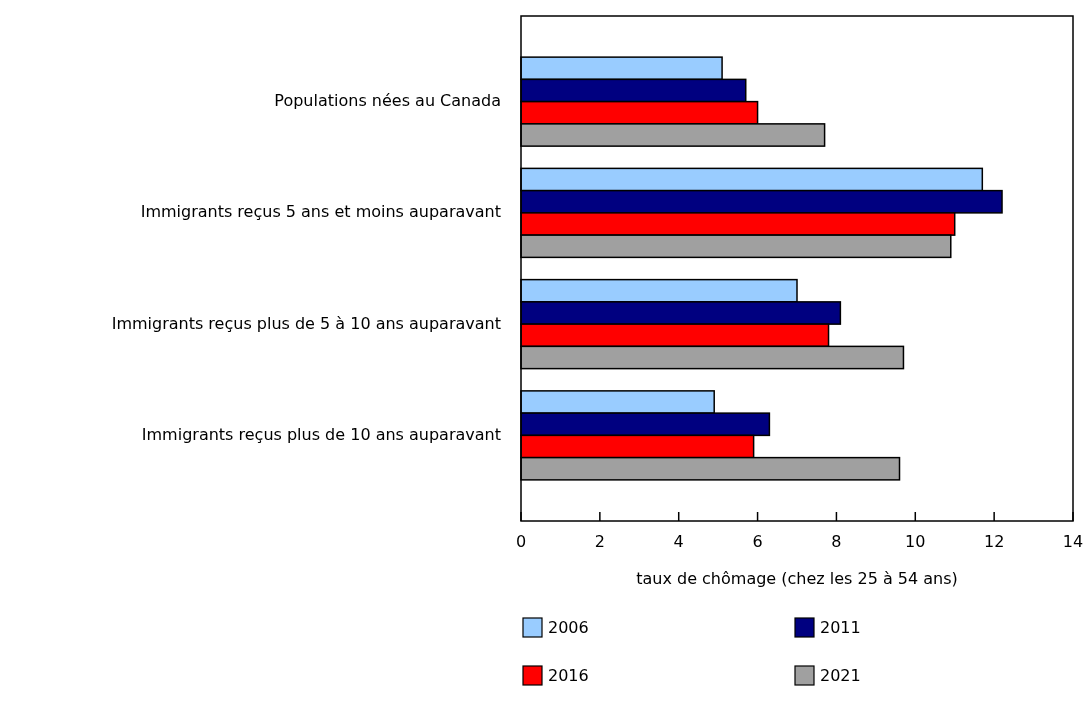 The image size is (1088, 707). What do you see at coordinates (306, 323) in the screenshot?
I see `y-tick-label: Immigrants reçus plus de 5 à 10 ans auparavant` at bounding box center [306, 323].